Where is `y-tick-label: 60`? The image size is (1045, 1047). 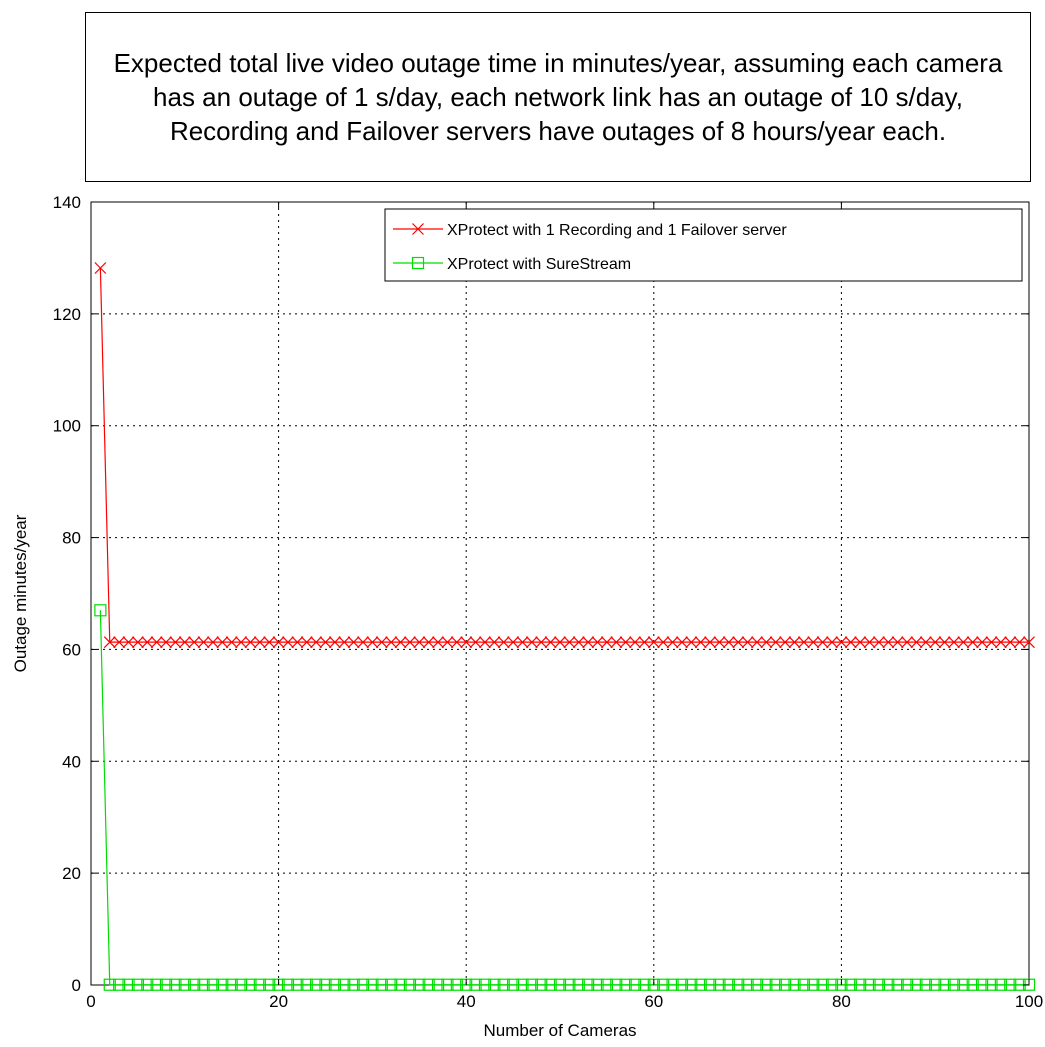
y-tick-label: 60 is located at coordinates (71, 649).